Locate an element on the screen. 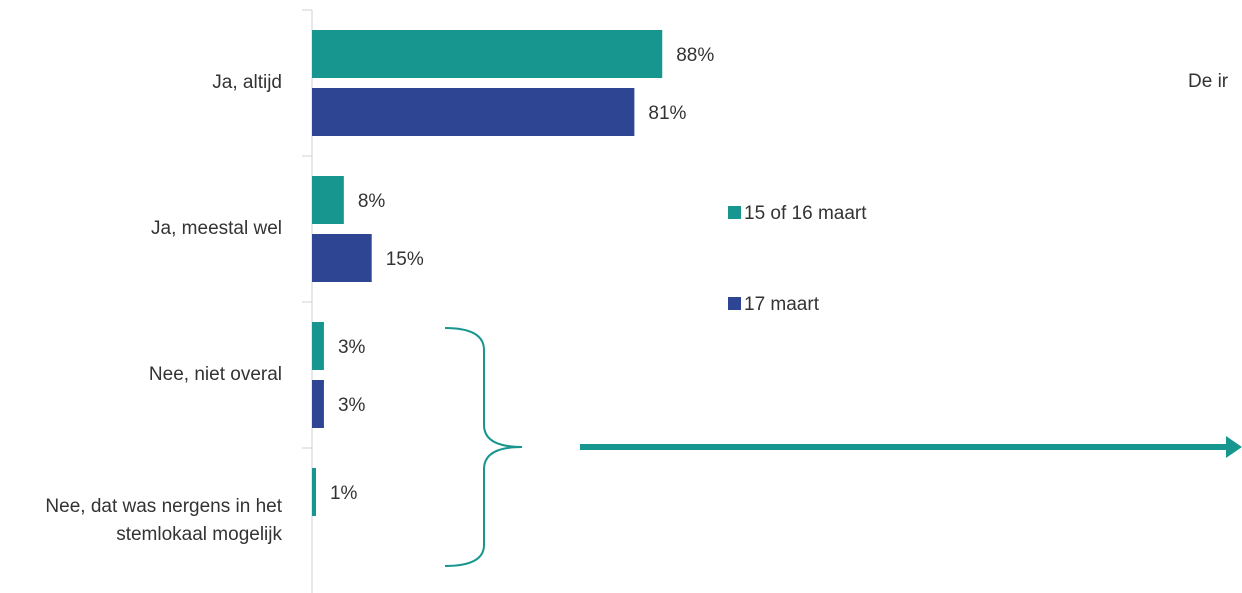 This screenshot has width=1242, height=593. category-label: Ja, meestal wel is located at coordinates (216, 228).